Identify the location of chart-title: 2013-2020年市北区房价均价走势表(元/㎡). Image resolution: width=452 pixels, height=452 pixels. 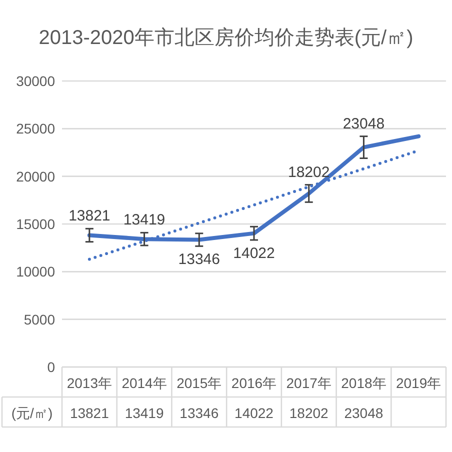
(226, 38).